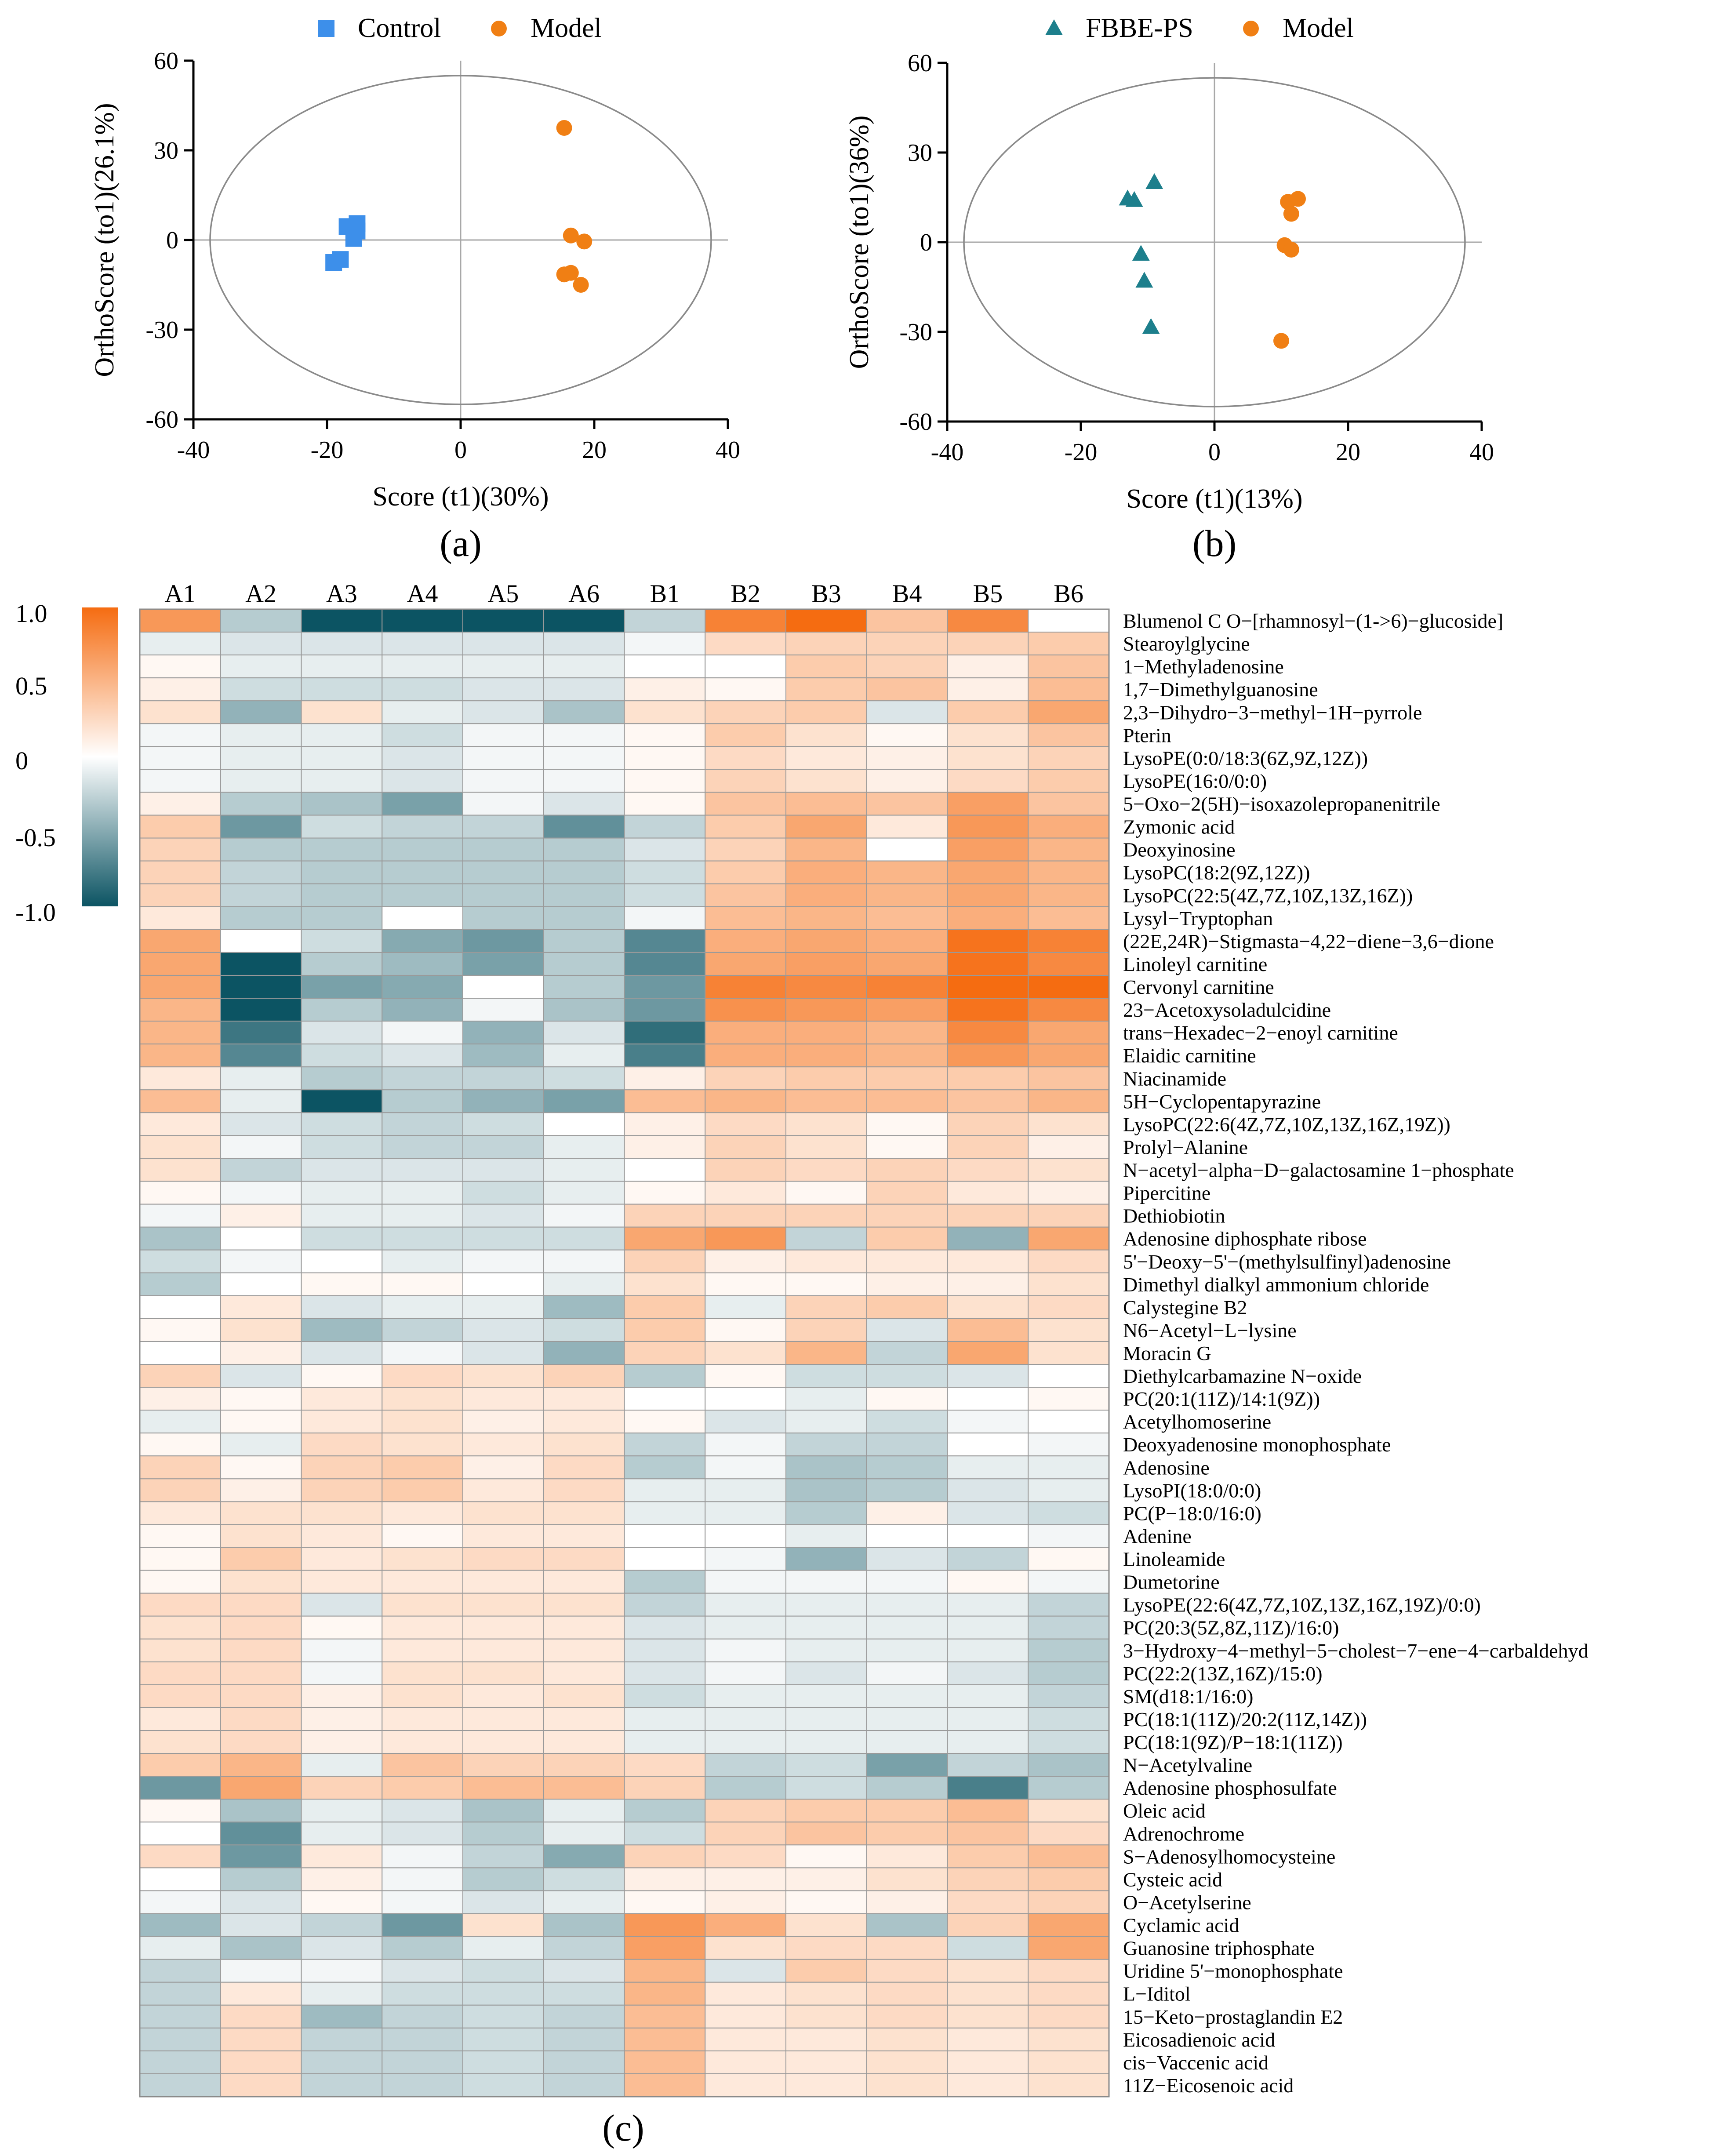  What do you see at coordinates (105, 240) in the screenshot?
I see `y-axis-label: OrthoScore (to1)(26.1%)` at bounding box center [105, 240].